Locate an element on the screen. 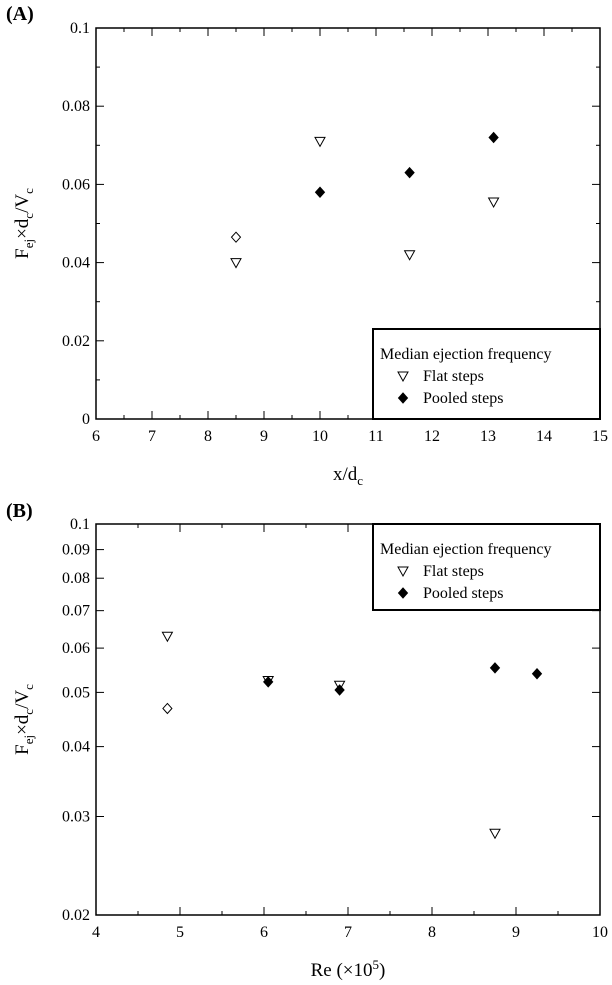 The image size is (612, 985). x-tick-label: 15 is located at coordinates (600, 436).